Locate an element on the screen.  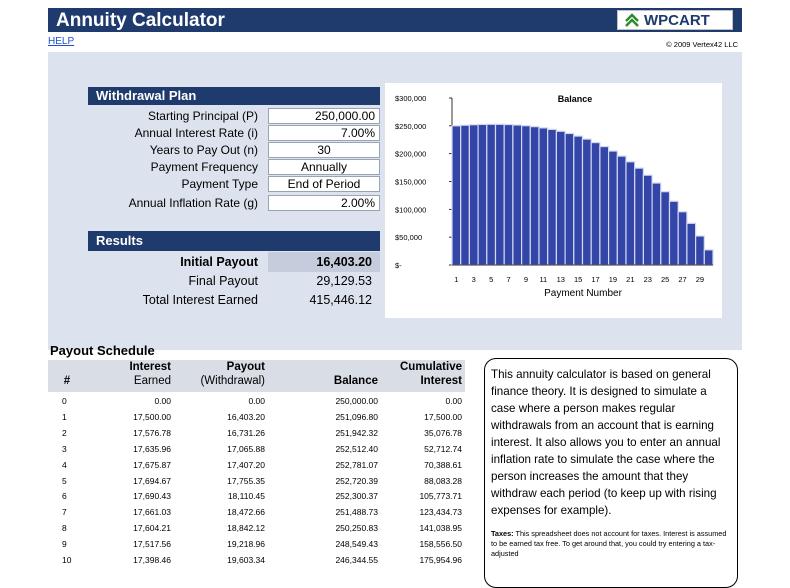
logo-text: WPCART is located at coordinates (677, 20).